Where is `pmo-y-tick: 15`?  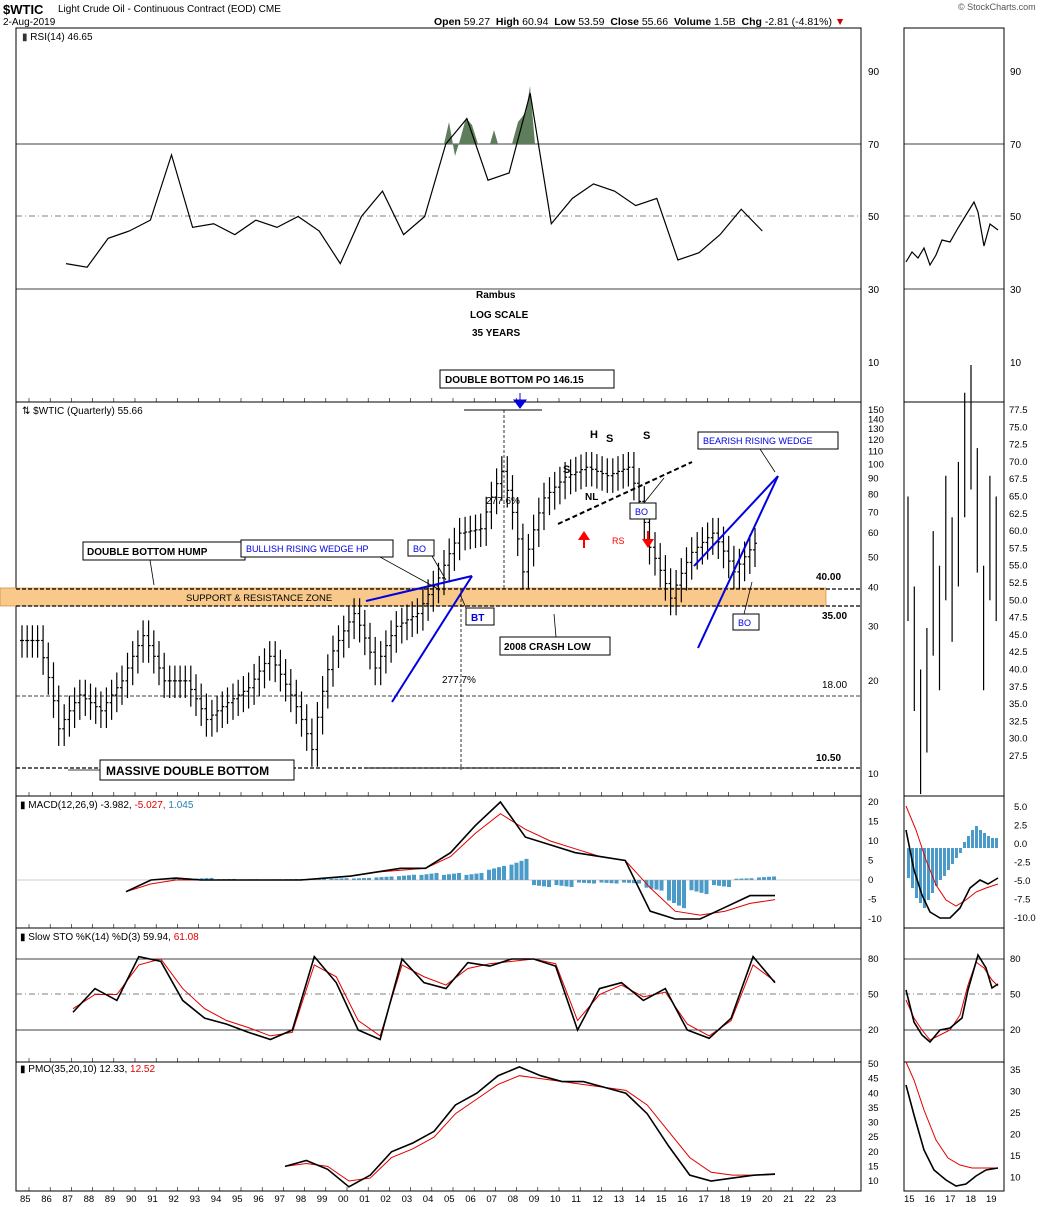 pmo-y-tick: 15 is located at coordinates (873, 1166).